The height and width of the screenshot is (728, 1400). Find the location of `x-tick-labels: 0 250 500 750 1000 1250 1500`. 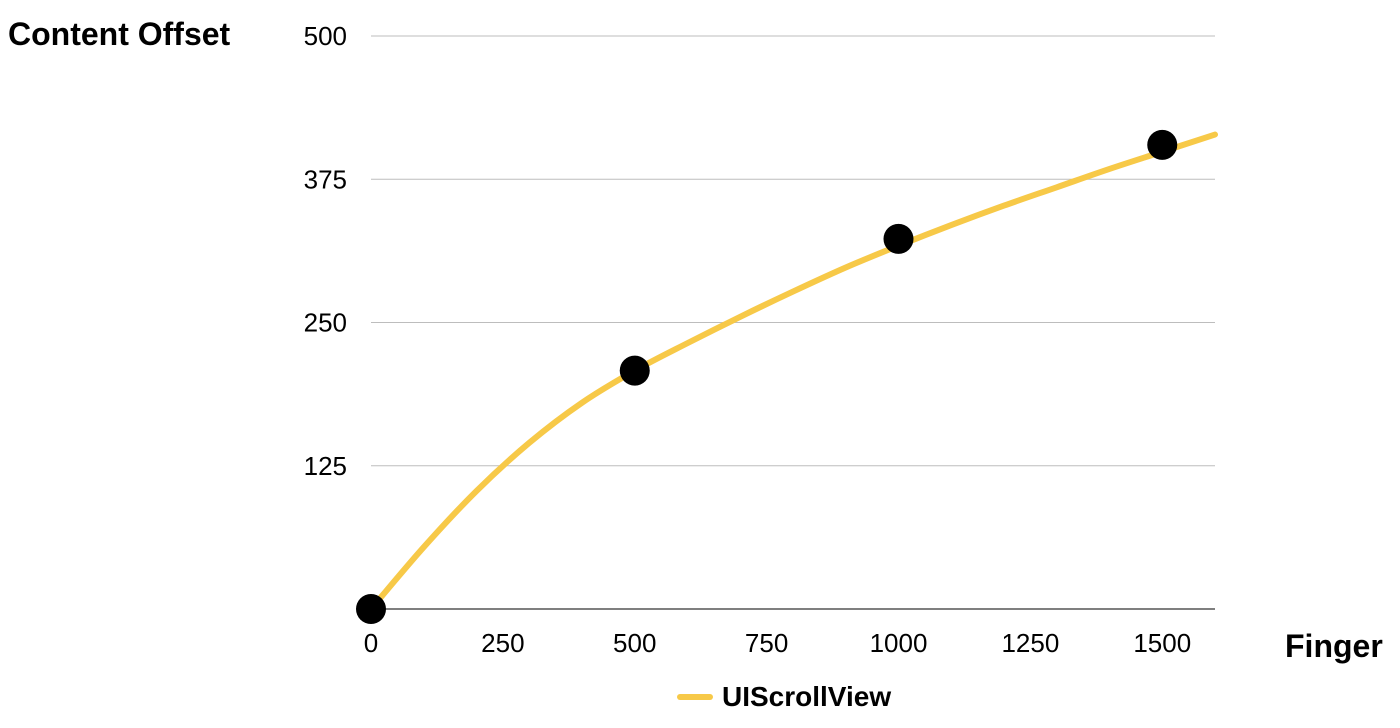

x-tick-labels: 0 250 500 750 1000 1250 1500 is located at coordinates (777, 643).